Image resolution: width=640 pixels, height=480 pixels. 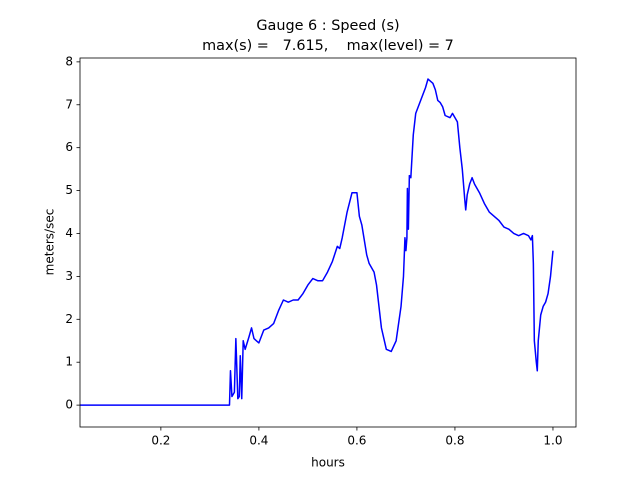 What do you see at coordinates (50, 242) in the screenshot?
I see `y-axis-label: meters/sec` at bounding box center [50, 242].